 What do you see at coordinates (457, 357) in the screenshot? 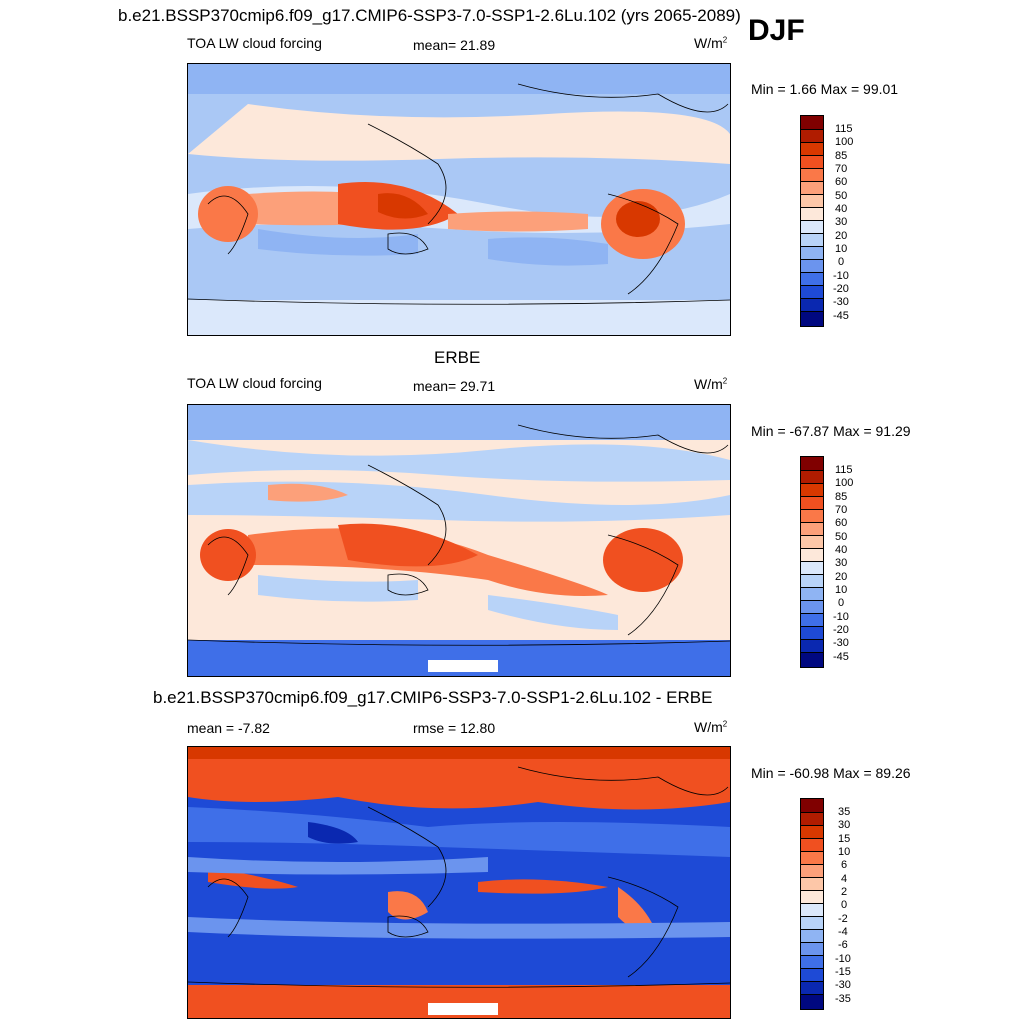
I see `panel-2-title: ERBE` at bounding box center [457, 357].